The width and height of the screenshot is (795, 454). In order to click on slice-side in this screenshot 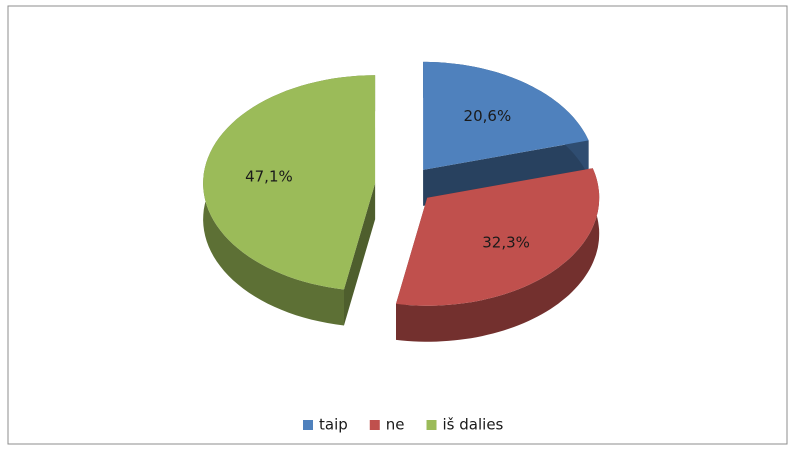, I will do `click(498, 255)`.